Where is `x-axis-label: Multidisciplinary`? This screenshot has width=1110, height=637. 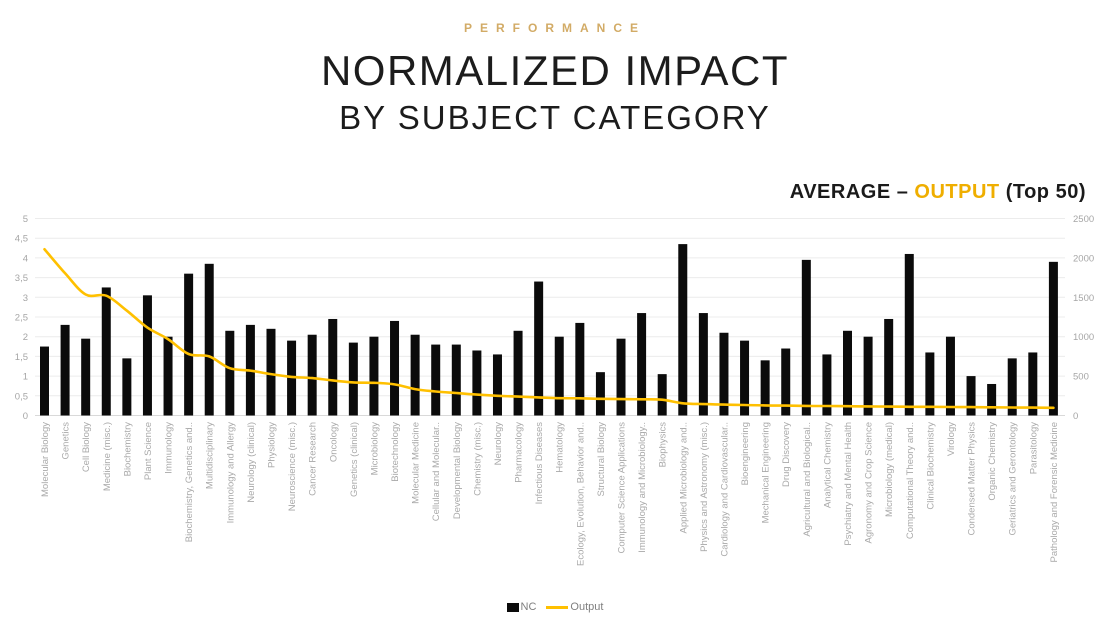 x-axis-label: Multidisciplinary is located at coordinates (210, 455).